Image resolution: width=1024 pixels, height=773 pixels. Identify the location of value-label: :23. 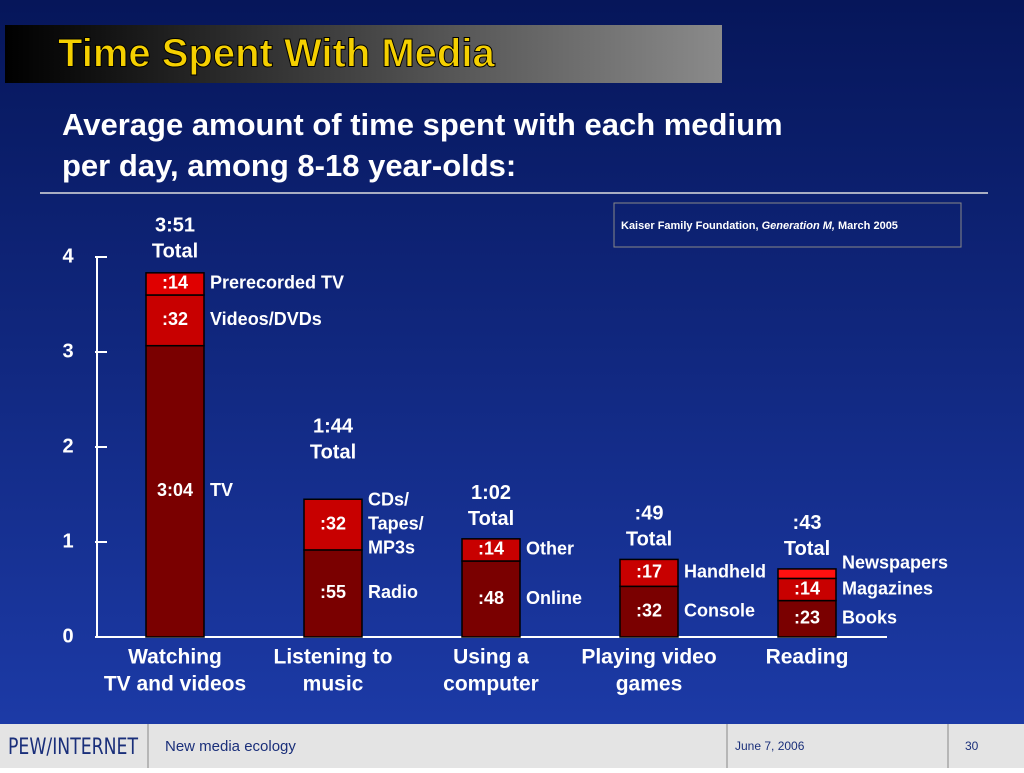
(807, 618).